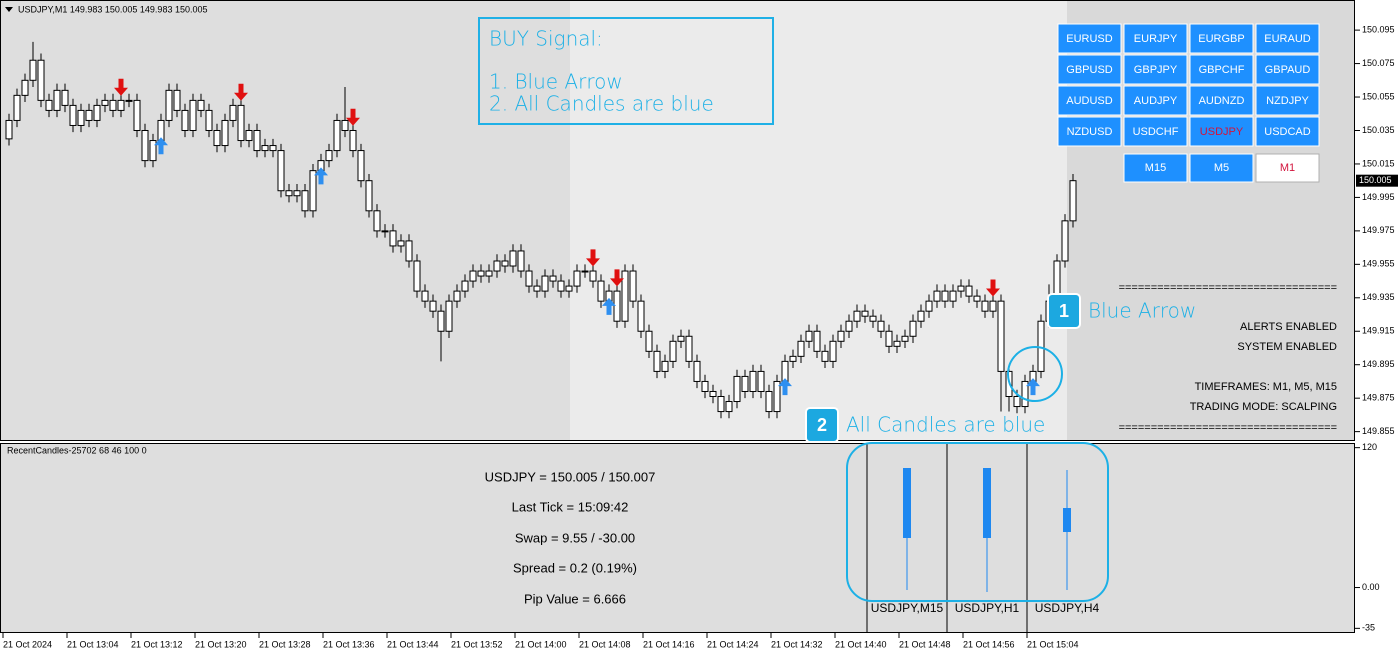  I want to click on panel-label: USDJPY,M15, so click(907, 608).